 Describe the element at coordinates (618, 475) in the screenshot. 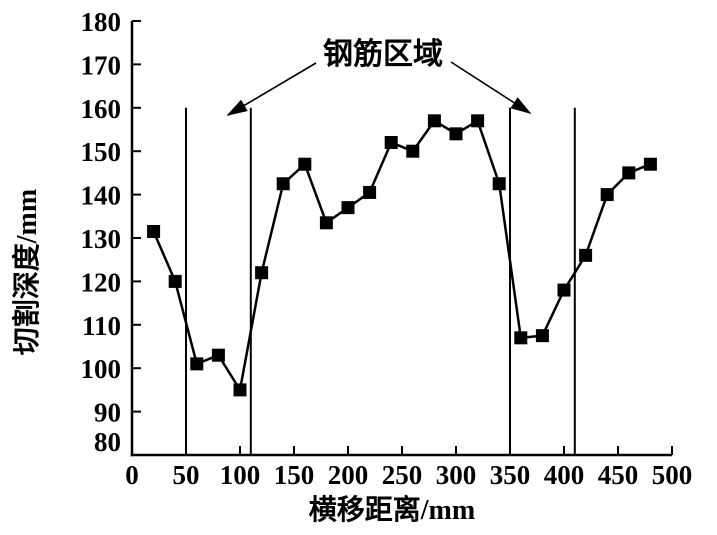

I see `x-tick-label: 450` at that location.